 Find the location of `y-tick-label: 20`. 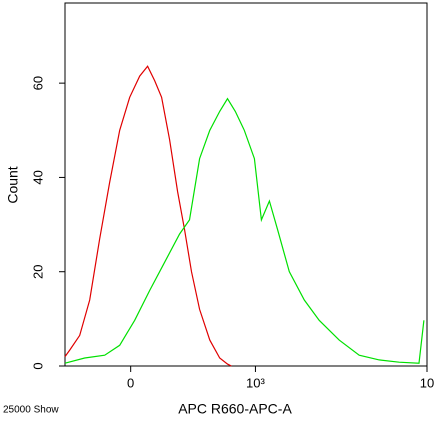

y-tick-label: 20 is located at coordinates (37, 271).